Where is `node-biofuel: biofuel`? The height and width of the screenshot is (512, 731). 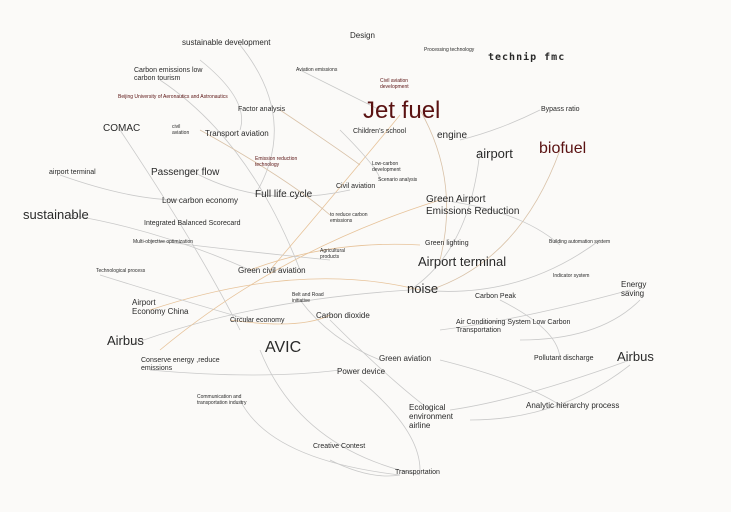
node-biofuel: biofuel is located at coordinates (563, 148).